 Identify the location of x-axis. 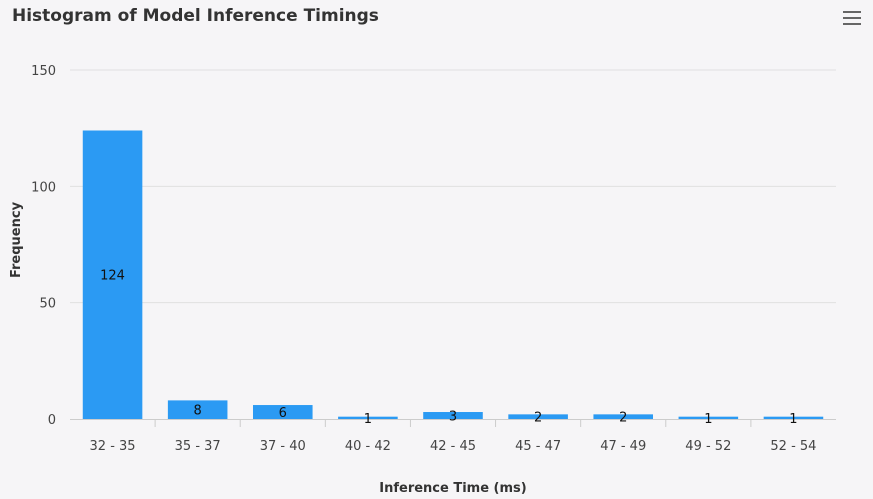
(453, 423).